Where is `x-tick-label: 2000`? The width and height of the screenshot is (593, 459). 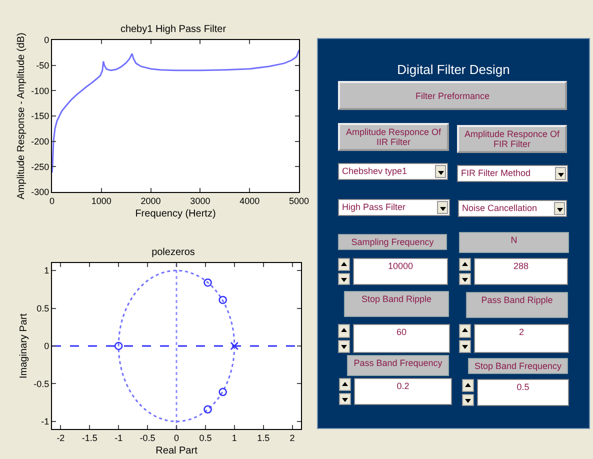
x-tick-label: 2000 is located at coordinates (150, 201).